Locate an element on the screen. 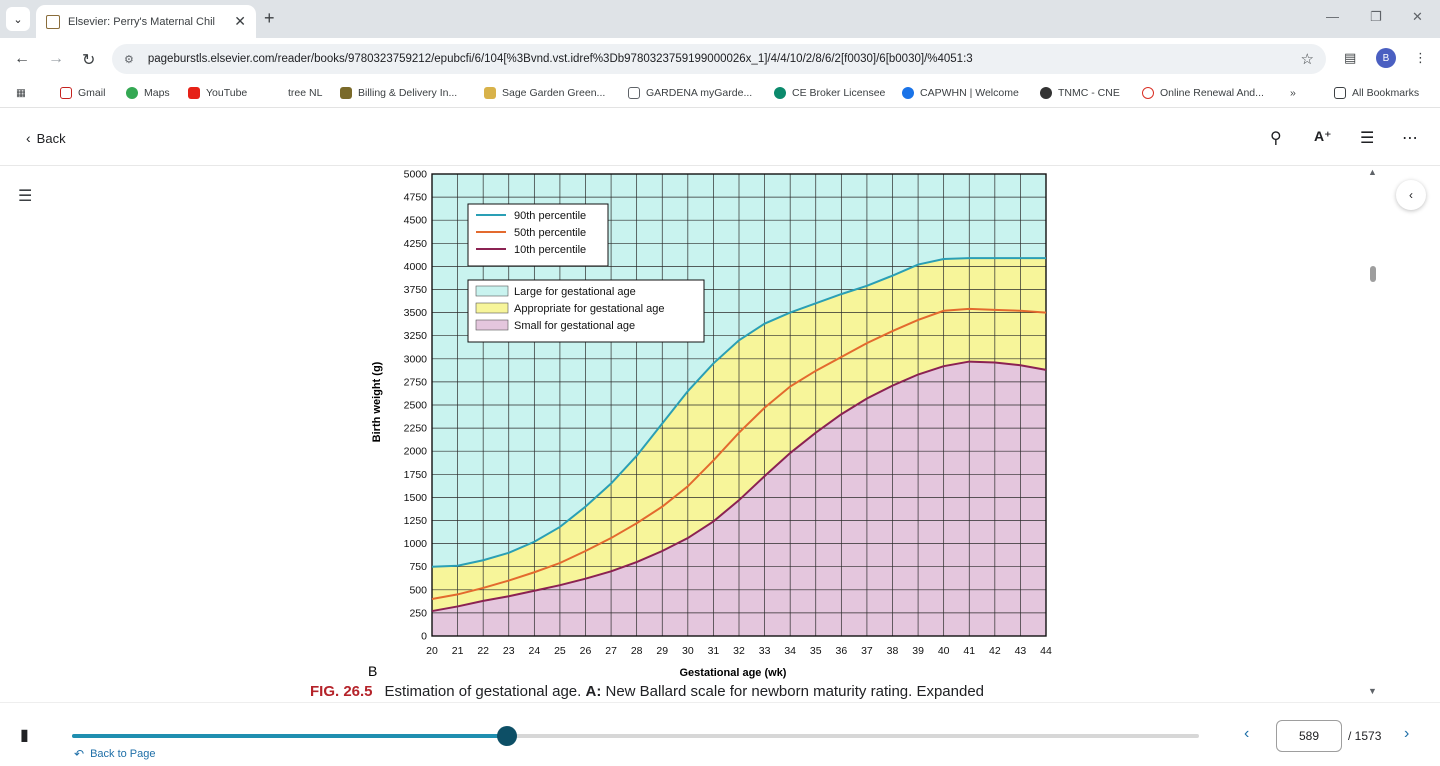 Image resolution: width=1440 pixels, height=766 pixels. book-favicon-icon is located at coordinates (53, 21).